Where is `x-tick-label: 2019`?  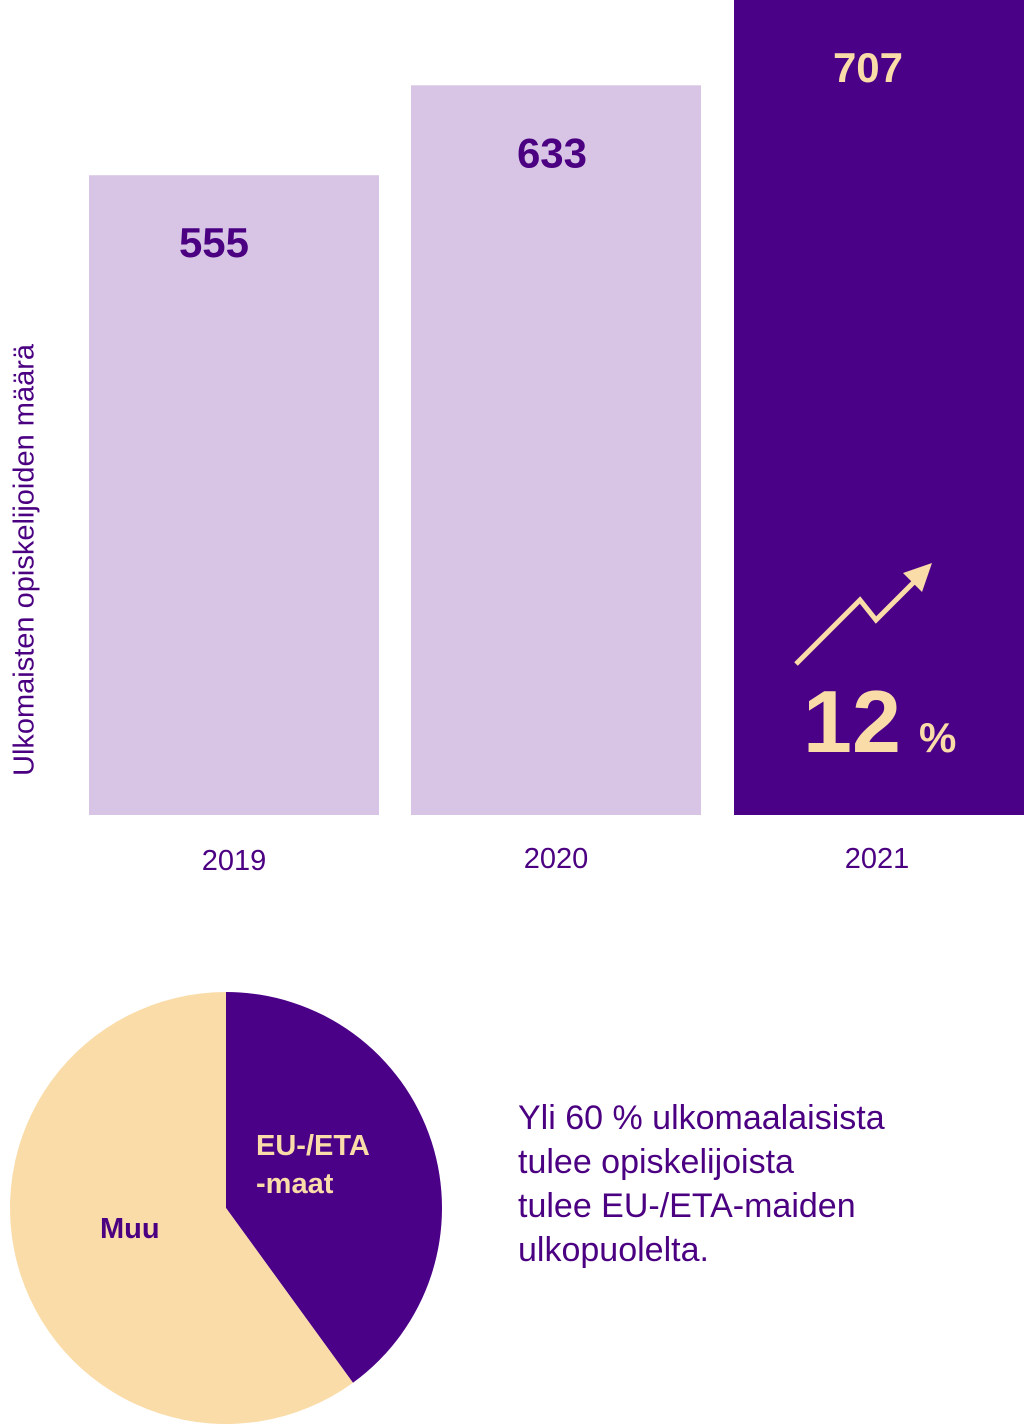
x-tick-label: 2019 is located at coordinates (234, 861).